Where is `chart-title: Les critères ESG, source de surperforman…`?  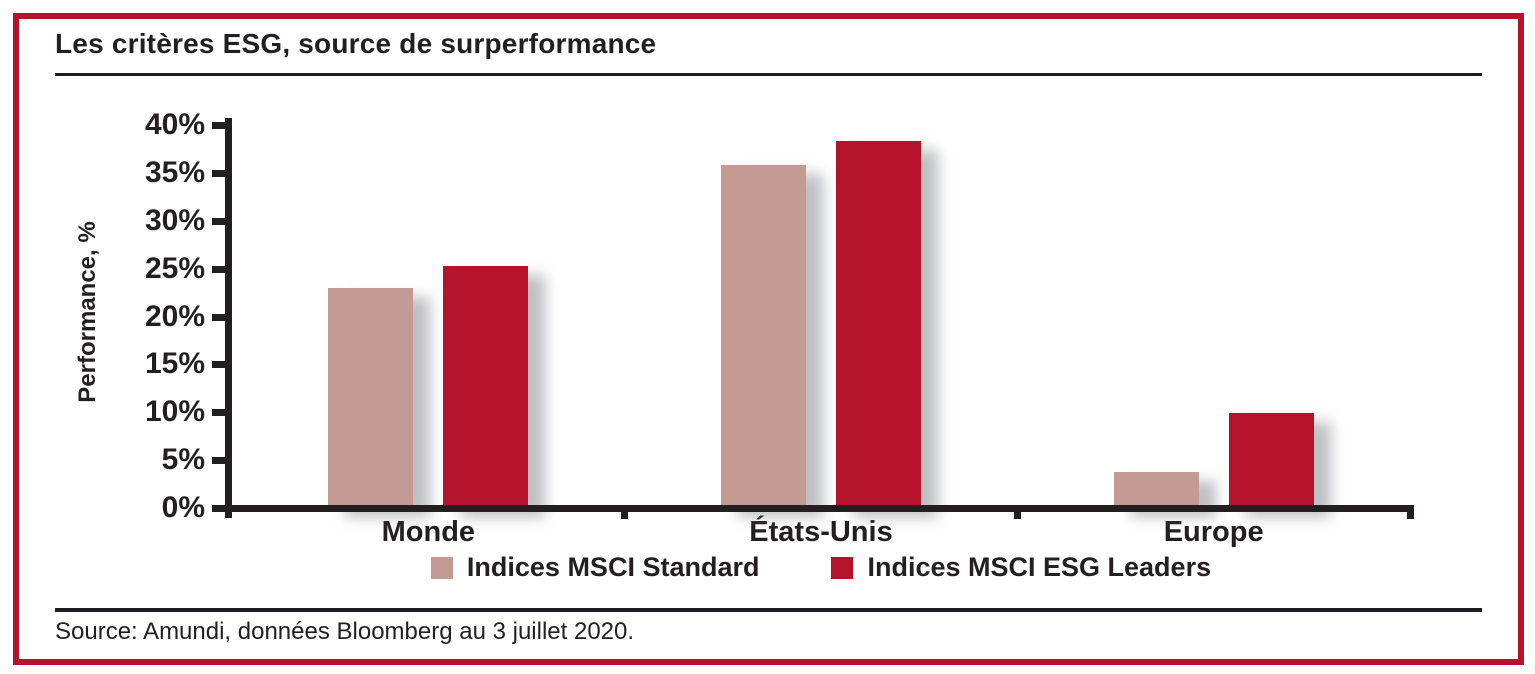
chart-title: Les critères ESG, source de surperforman… is located at coordinates (356, 43).